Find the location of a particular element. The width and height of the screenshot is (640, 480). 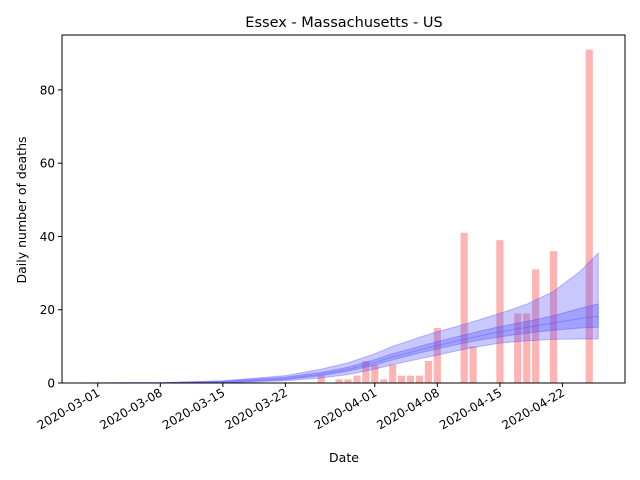

median-layer is located at coordinates (339, 349).